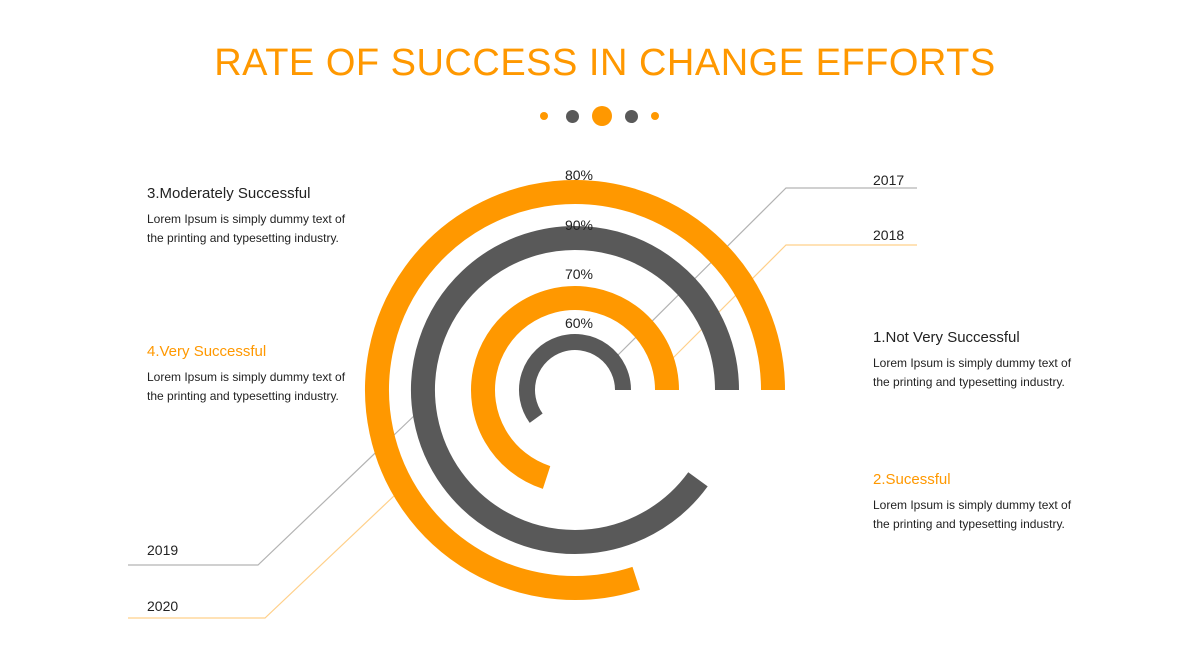 This screenshot has width=1200, height=654. Describe the element at coordinates (262, 556) in the screenshot. I see `leader-line-2020` at that location.